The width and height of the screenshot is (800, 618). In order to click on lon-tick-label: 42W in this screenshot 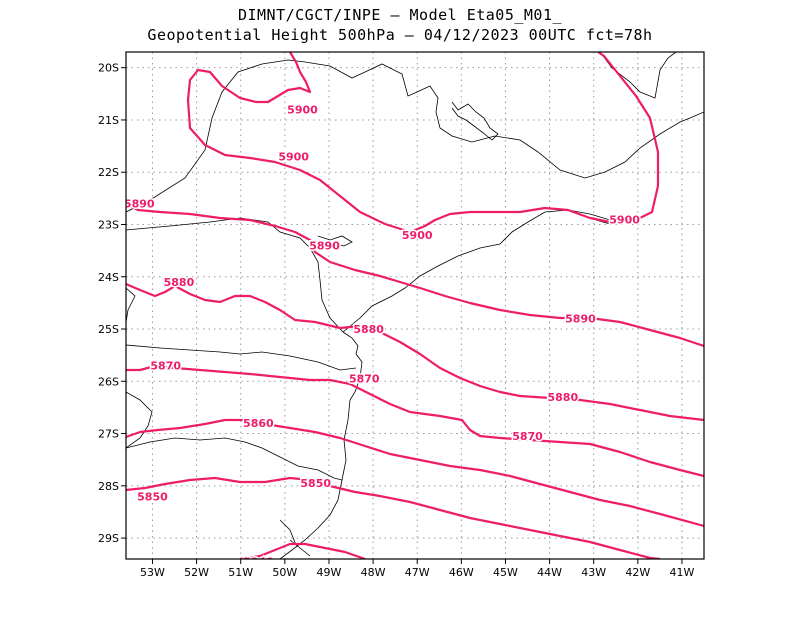, I will do `click(637, 572)`.